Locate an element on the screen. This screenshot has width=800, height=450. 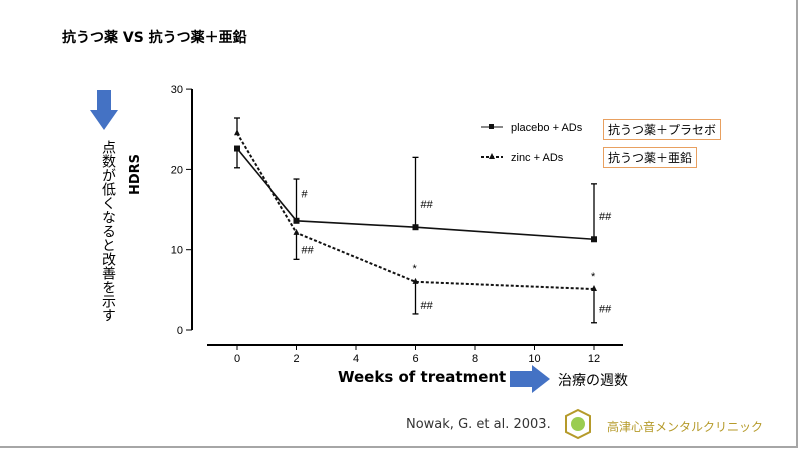
legend-label: placebo + ADs is located at coordinates (547, 128).